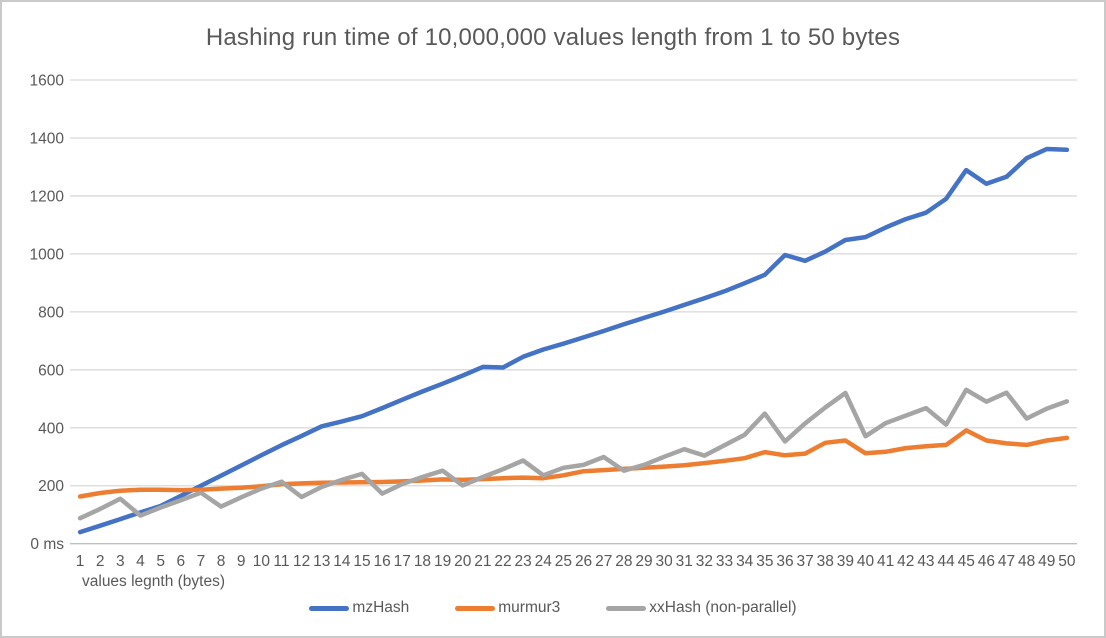  What do you see at coordinates (160, 561) in the screenshot?
I see `x-tick-label: 5` at bounding box center [160, 561].